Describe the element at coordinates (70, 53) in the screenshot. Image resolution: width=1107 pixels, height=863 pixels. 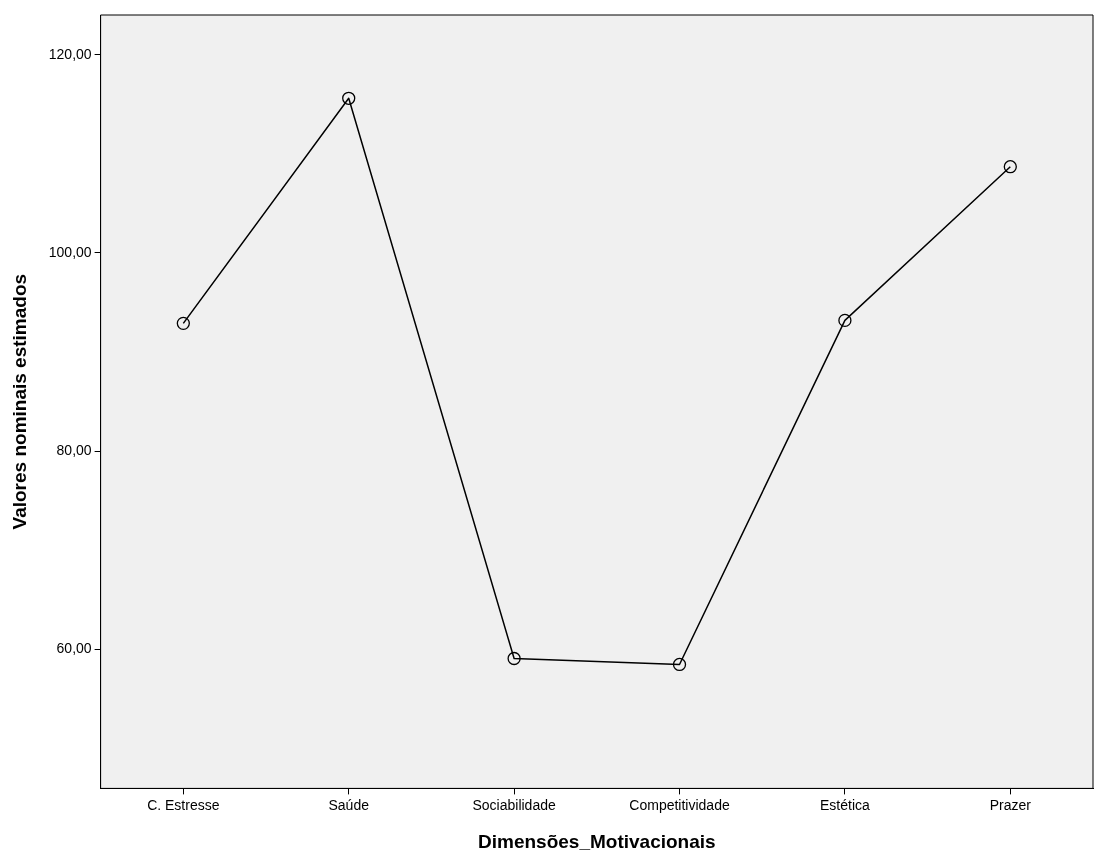
I see `y-tick-label: 120,00` at that location.